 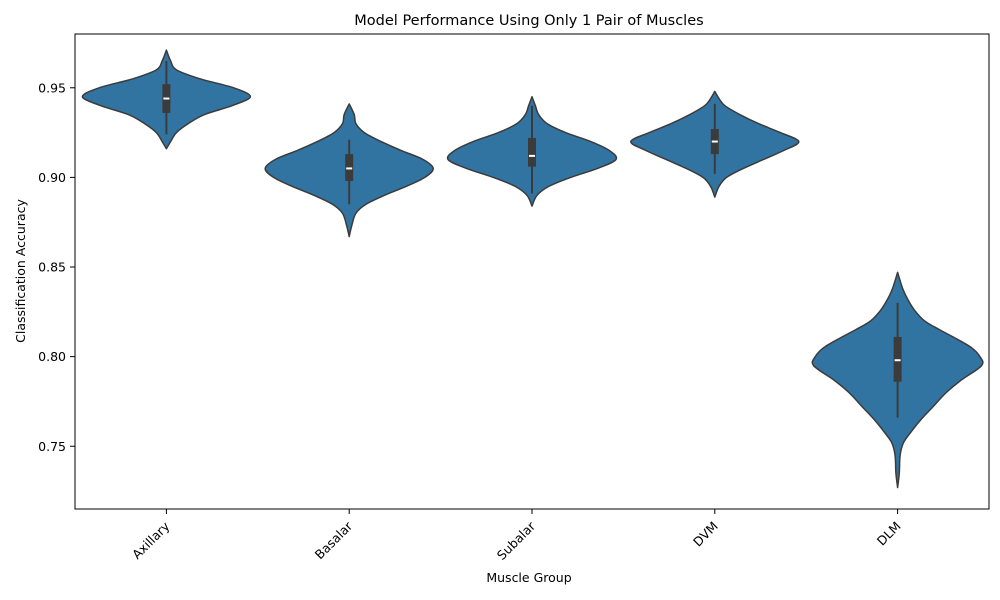 What do you see at coordinates (166, 99) in the screenshot?
I see `violin-axillary` at bounding box center [166, 99].